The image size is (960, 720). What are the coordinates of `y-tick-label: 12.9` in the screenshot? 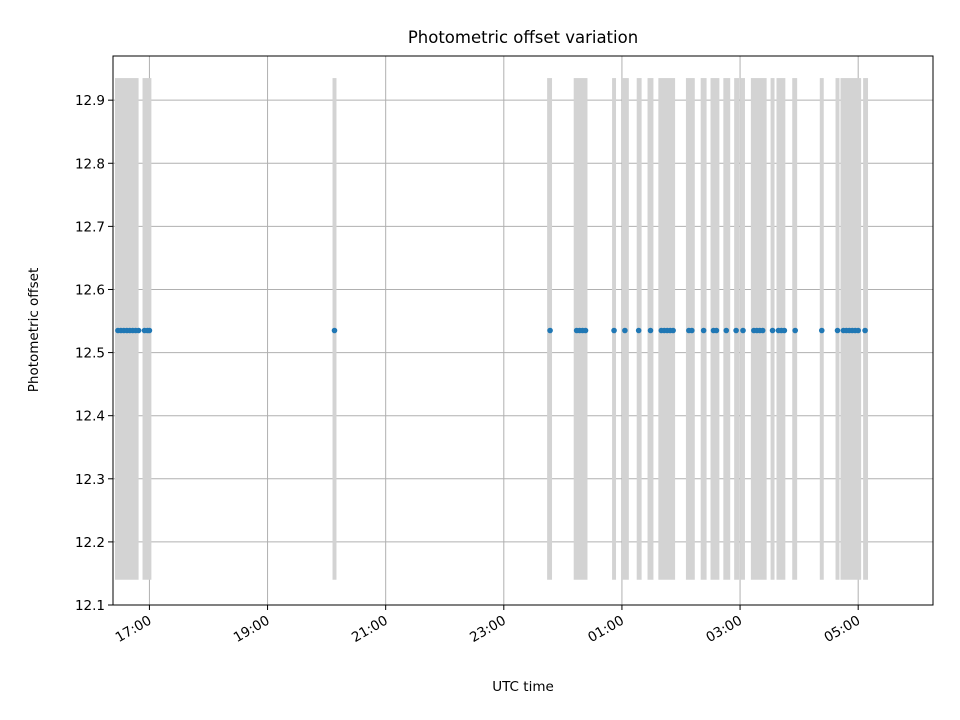 It's located at (90, 101).